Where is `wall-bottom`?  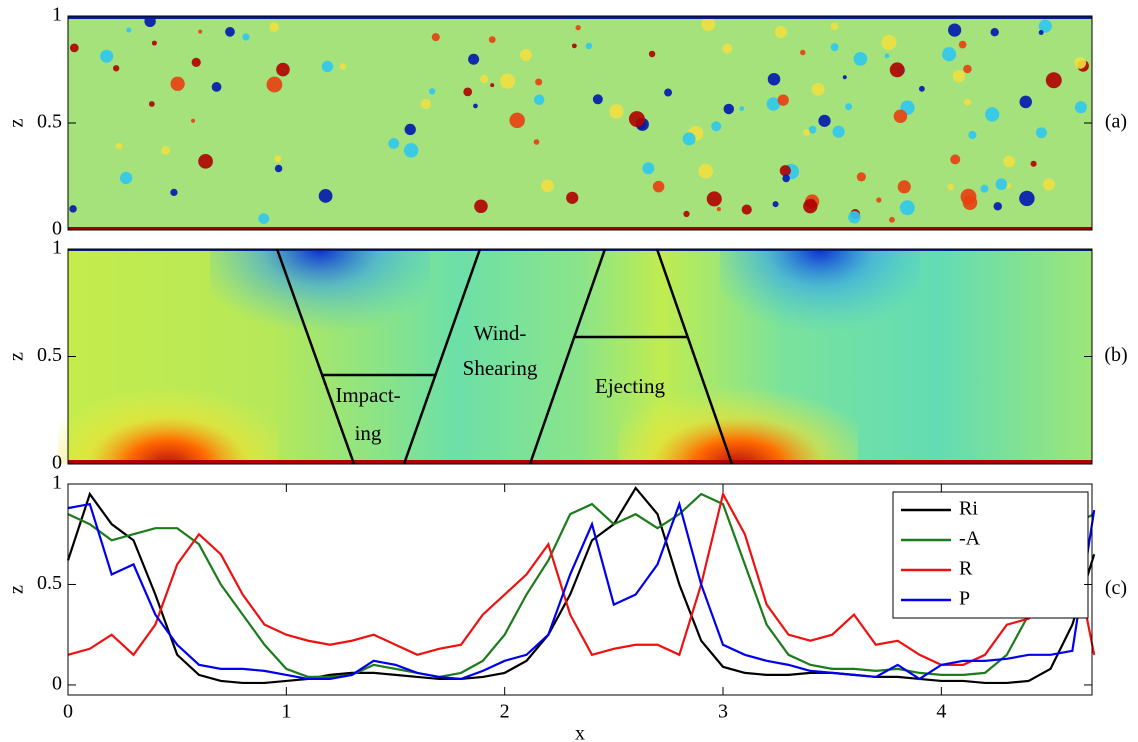
wall-bottom is located at coordinates (580, 462).